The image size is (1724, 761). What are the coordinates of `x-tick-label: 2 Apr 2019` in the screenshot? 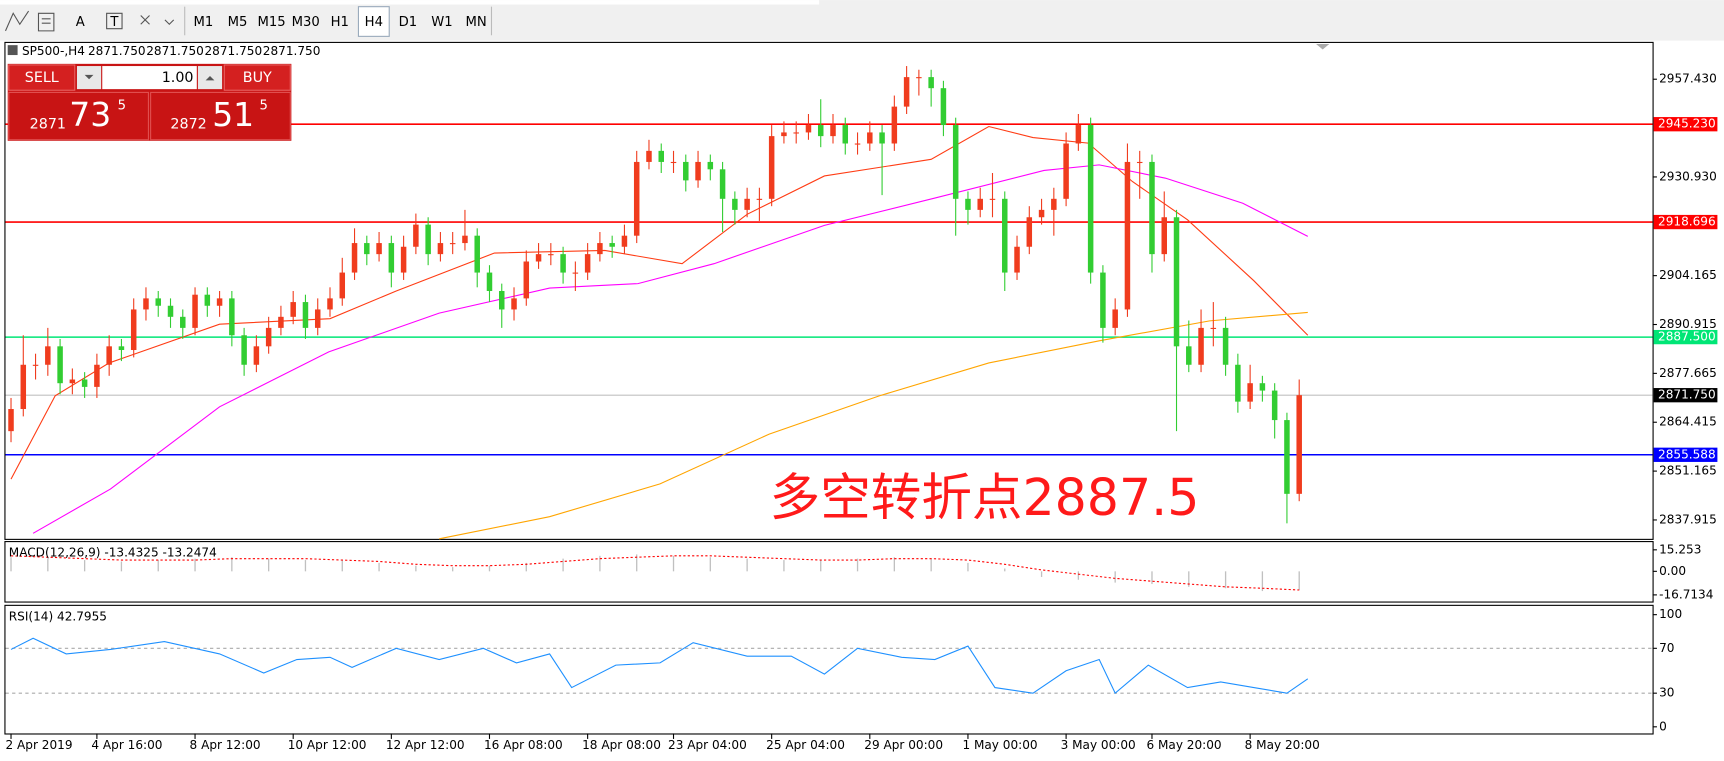 It's located at (39, 745).